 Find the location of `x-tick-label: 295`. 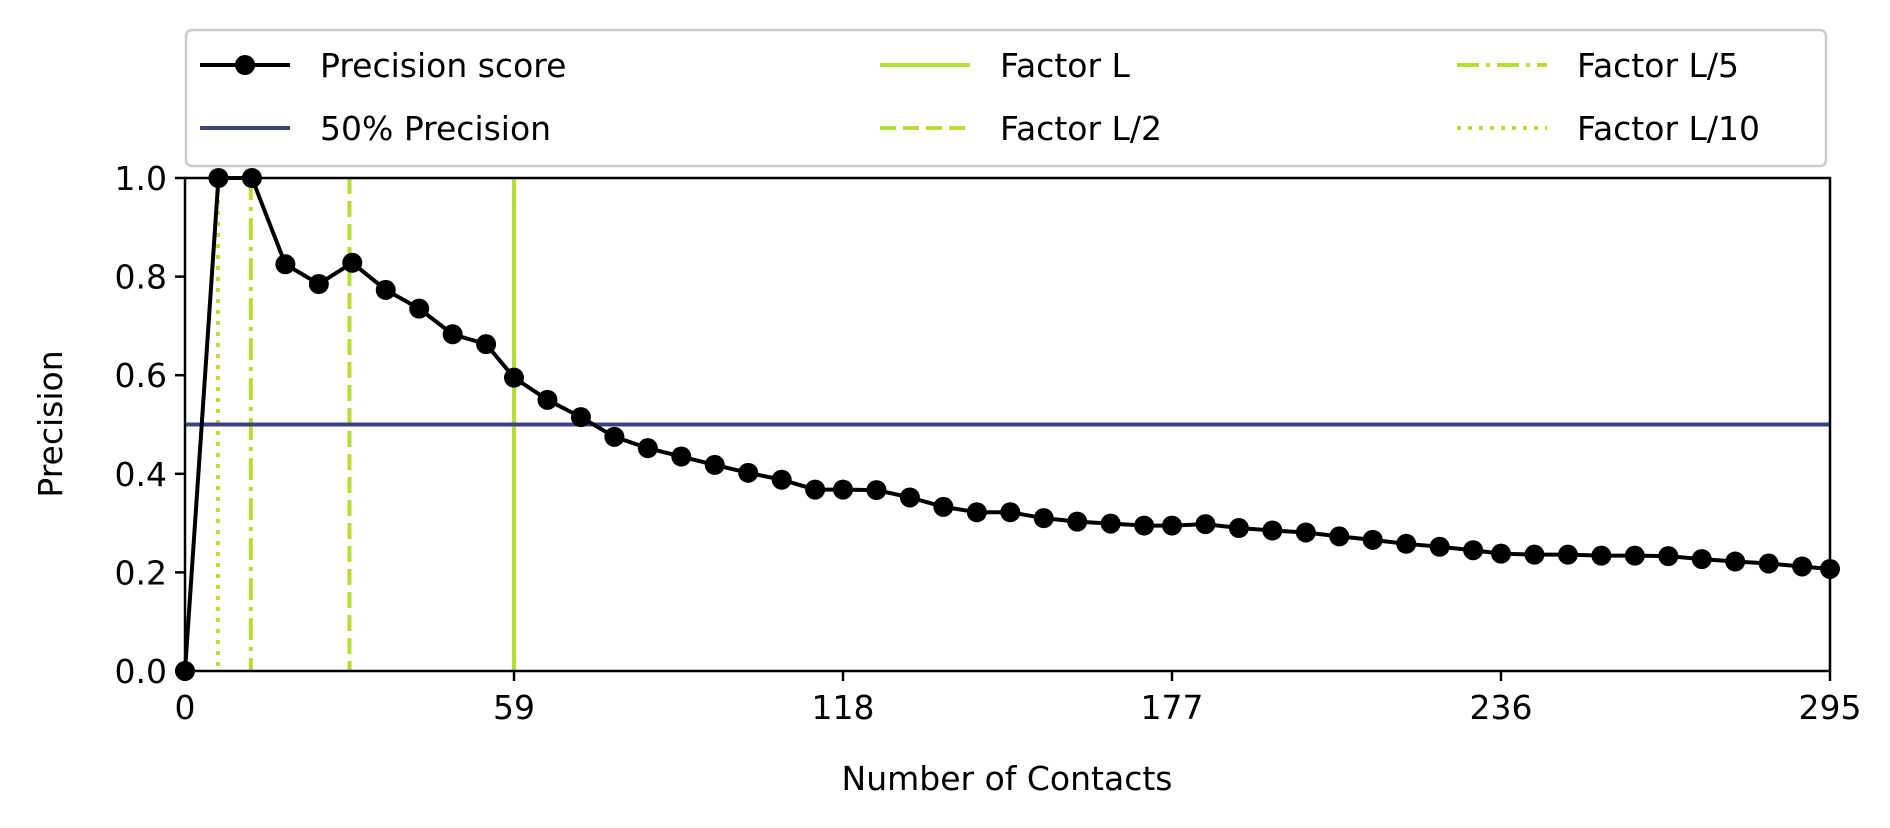

x-tick-label: 295 is located at coordinates (1830, 707).